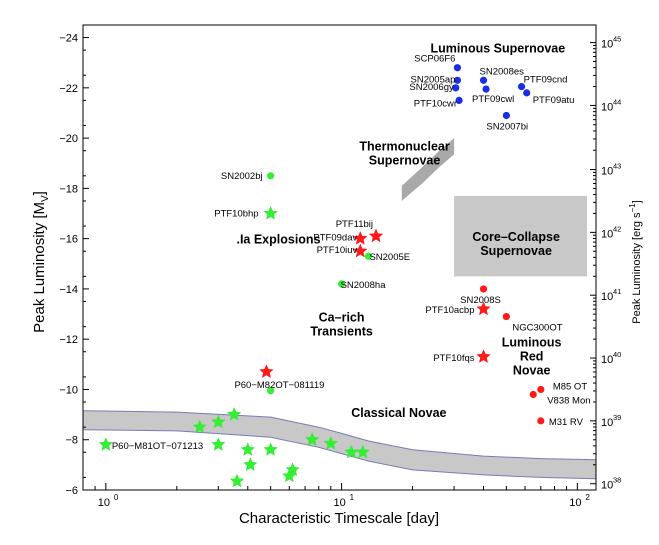 This screenshot has height=545, width=659. Describe the element at coordinates (617, 480) in the screenshot. I see `y-right-tick-exponent: 38` at that location.